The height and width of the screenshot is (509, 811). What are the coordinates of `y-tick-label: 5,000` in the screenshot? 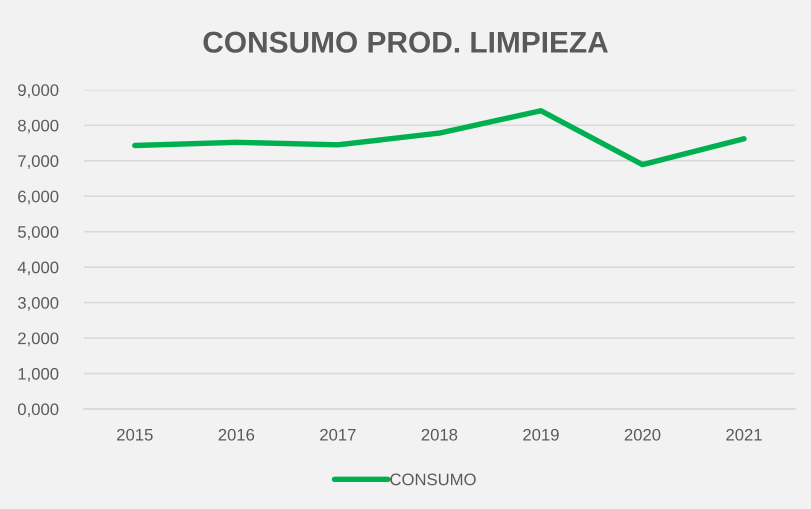 It's located at (38, 233).